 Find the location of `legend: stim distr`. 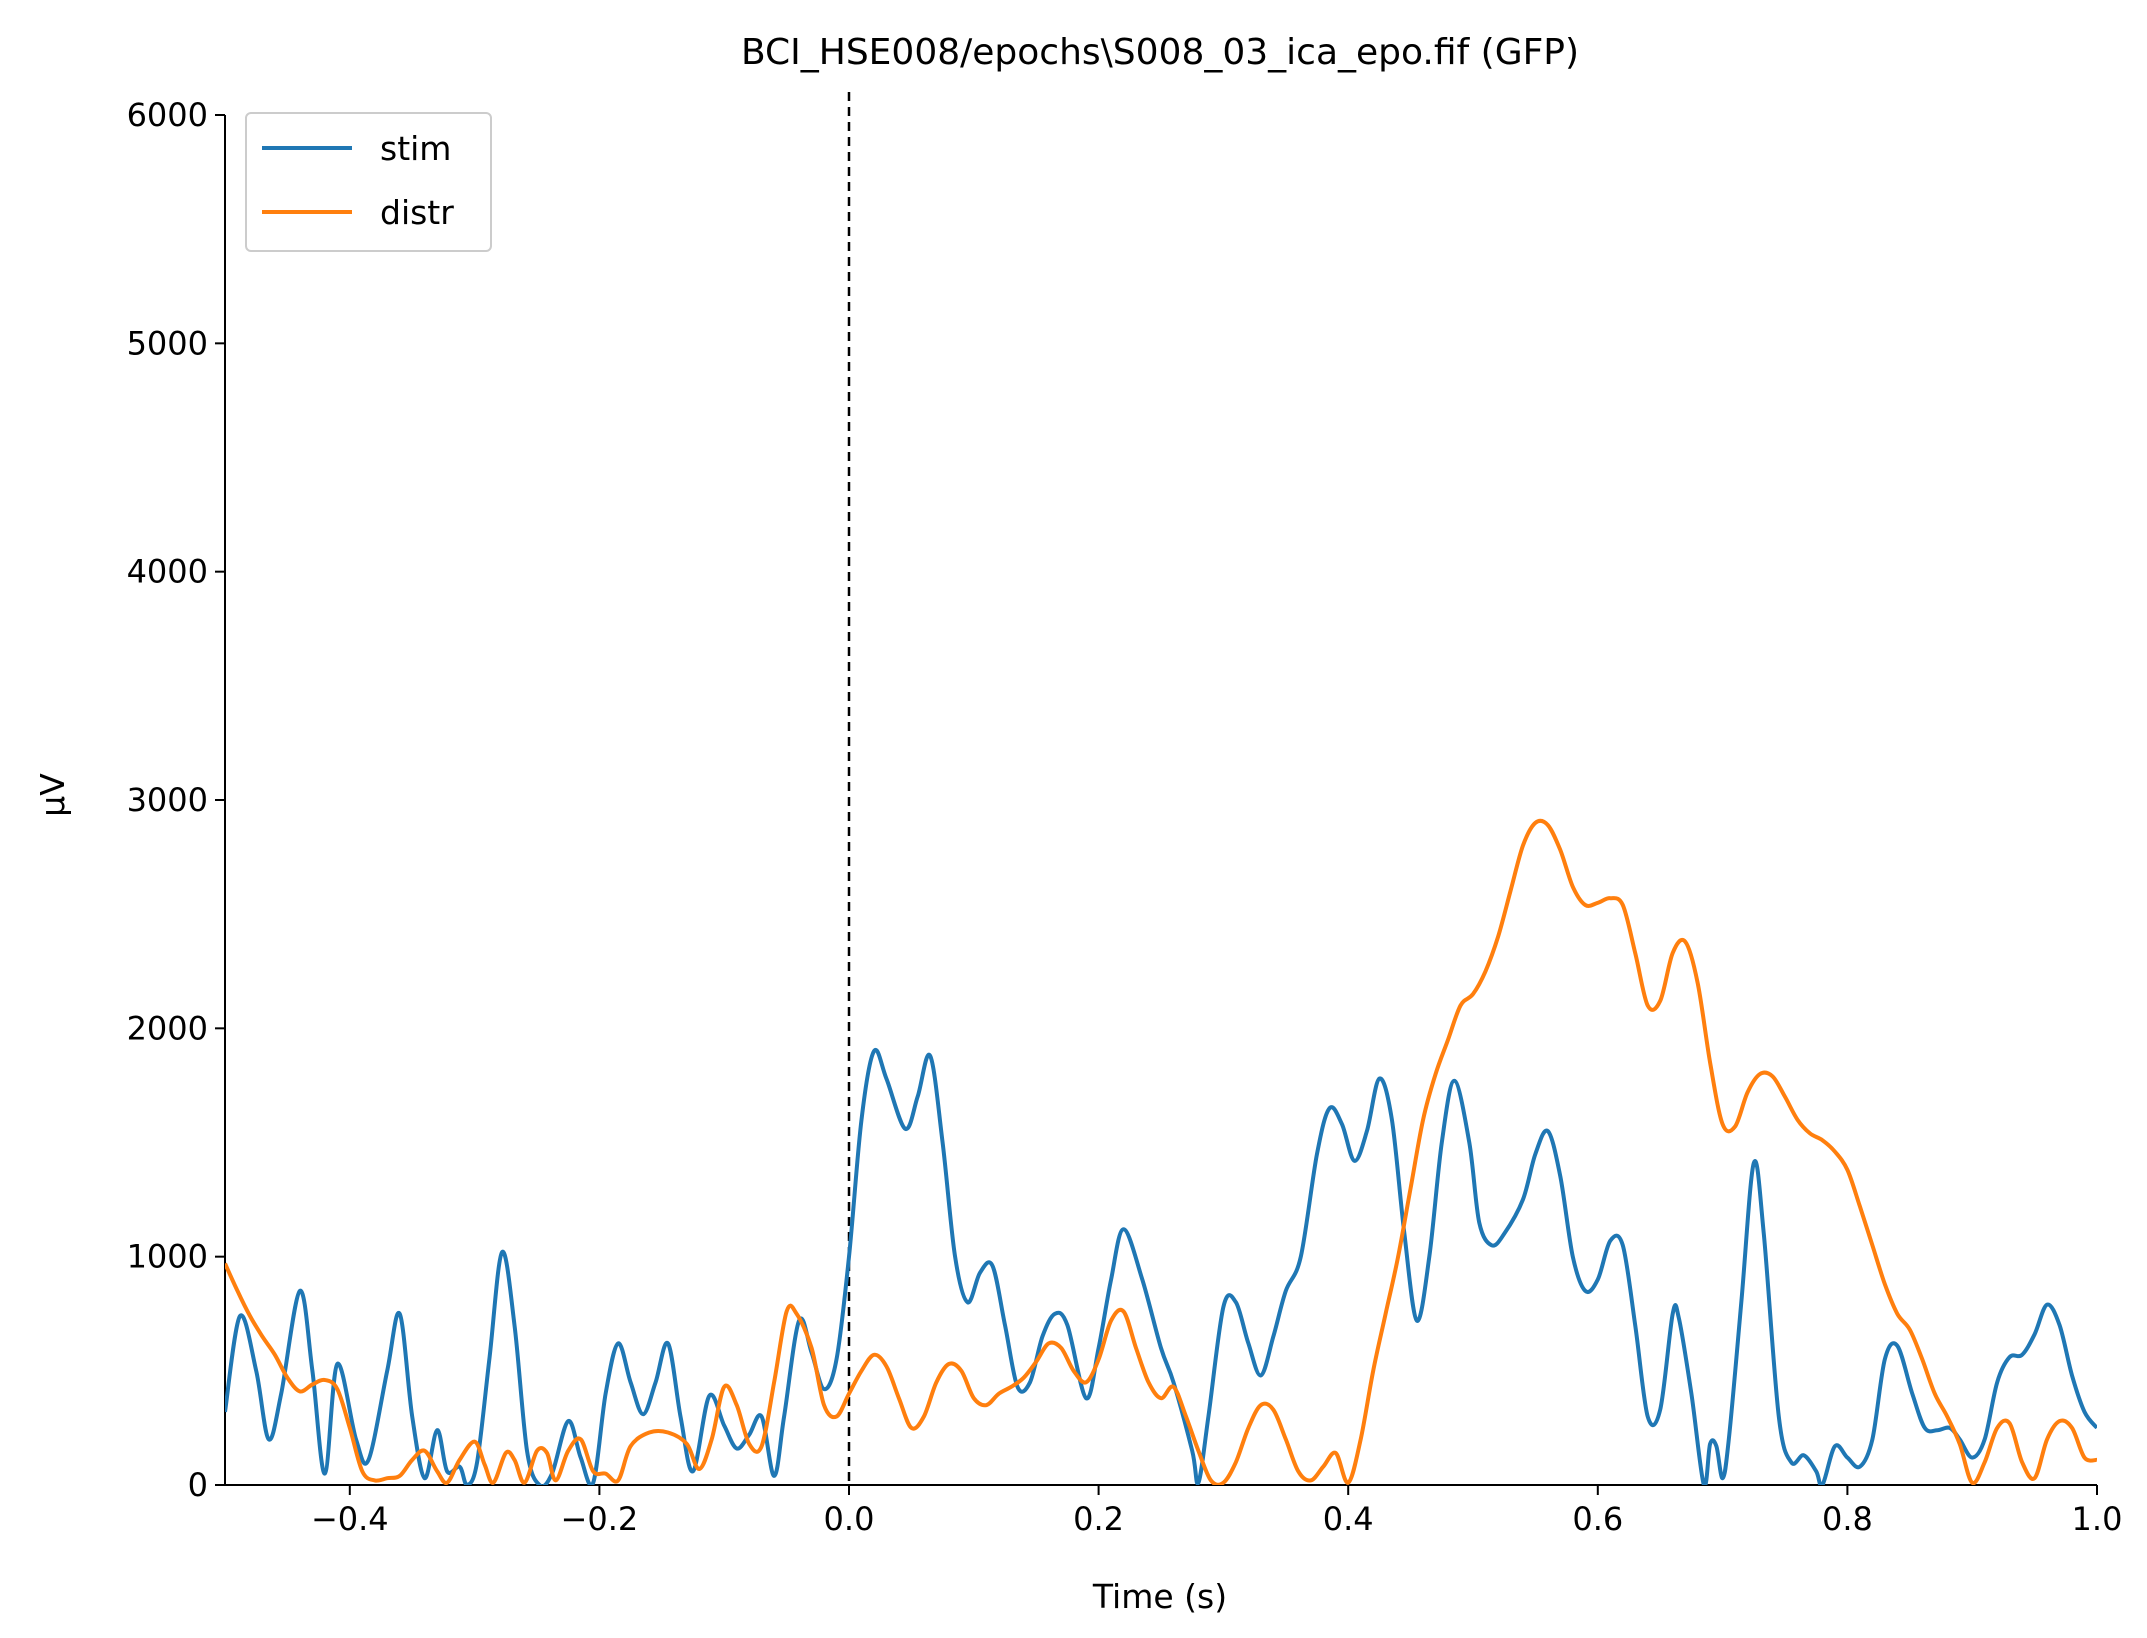

legend: stim distr is located at coordinates (368, 182).